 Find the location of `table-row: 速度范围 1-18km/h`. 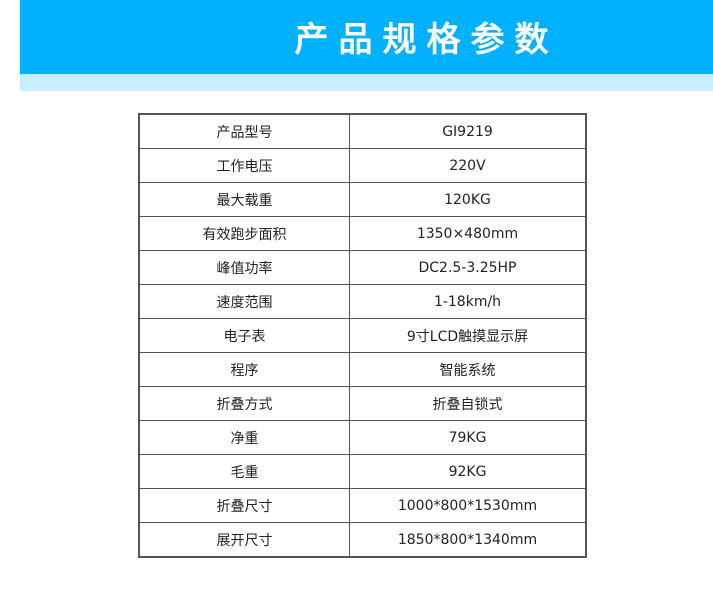

table-row: 速度范围 1-18km/h is located at coordinates (362, 301).